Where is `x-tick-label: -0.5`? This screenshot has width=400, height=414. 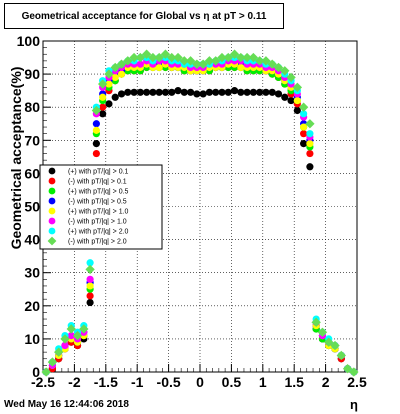 x-tick-label: -0.5 is located at coordinates (169, 382).